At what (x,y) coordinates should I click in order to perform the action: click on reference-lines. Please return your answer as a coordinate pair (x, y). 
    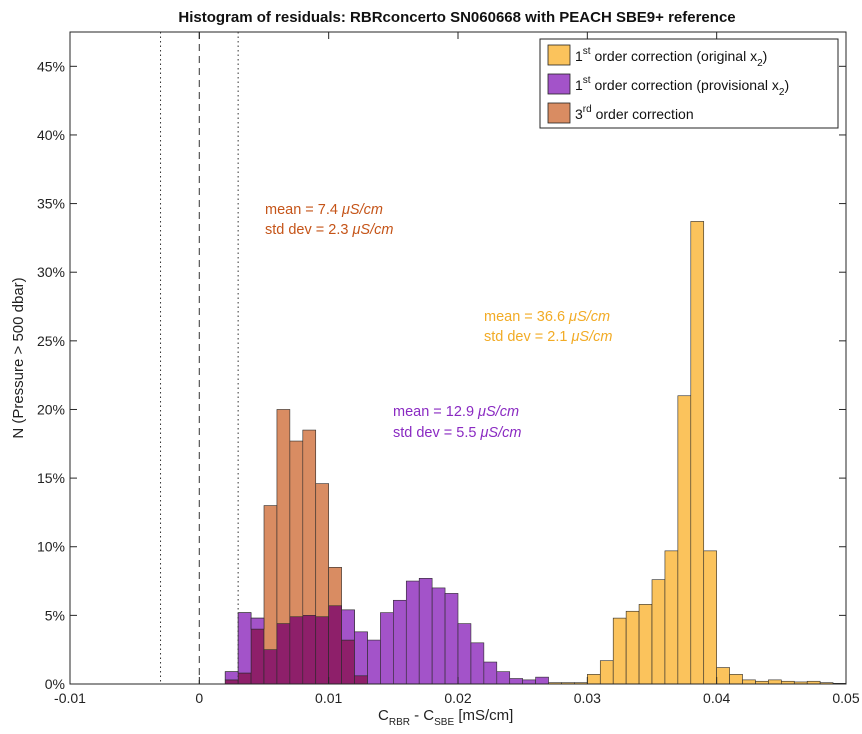
    Looking at the image, I should click on (199, 358).